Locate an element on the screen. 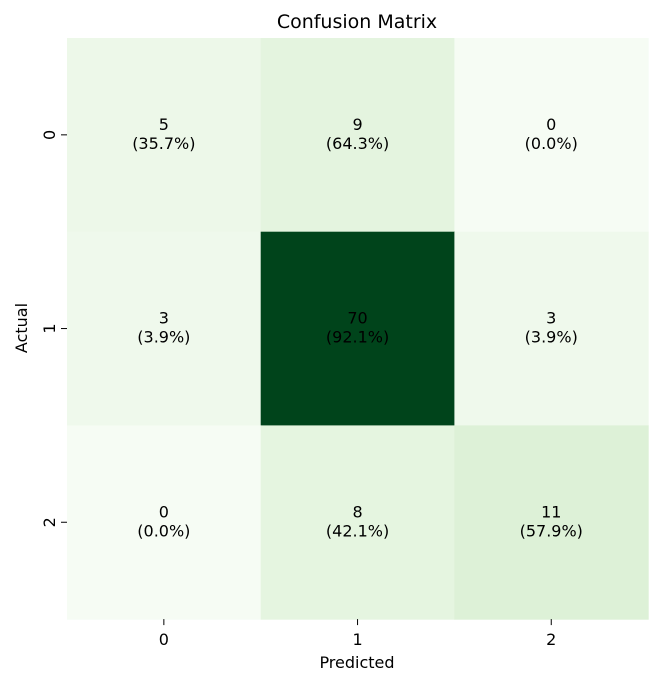 The width and height of the screenshot is (661, 685). y-axis-ticks: 0 1 2 is located at coordinates (53, 328).